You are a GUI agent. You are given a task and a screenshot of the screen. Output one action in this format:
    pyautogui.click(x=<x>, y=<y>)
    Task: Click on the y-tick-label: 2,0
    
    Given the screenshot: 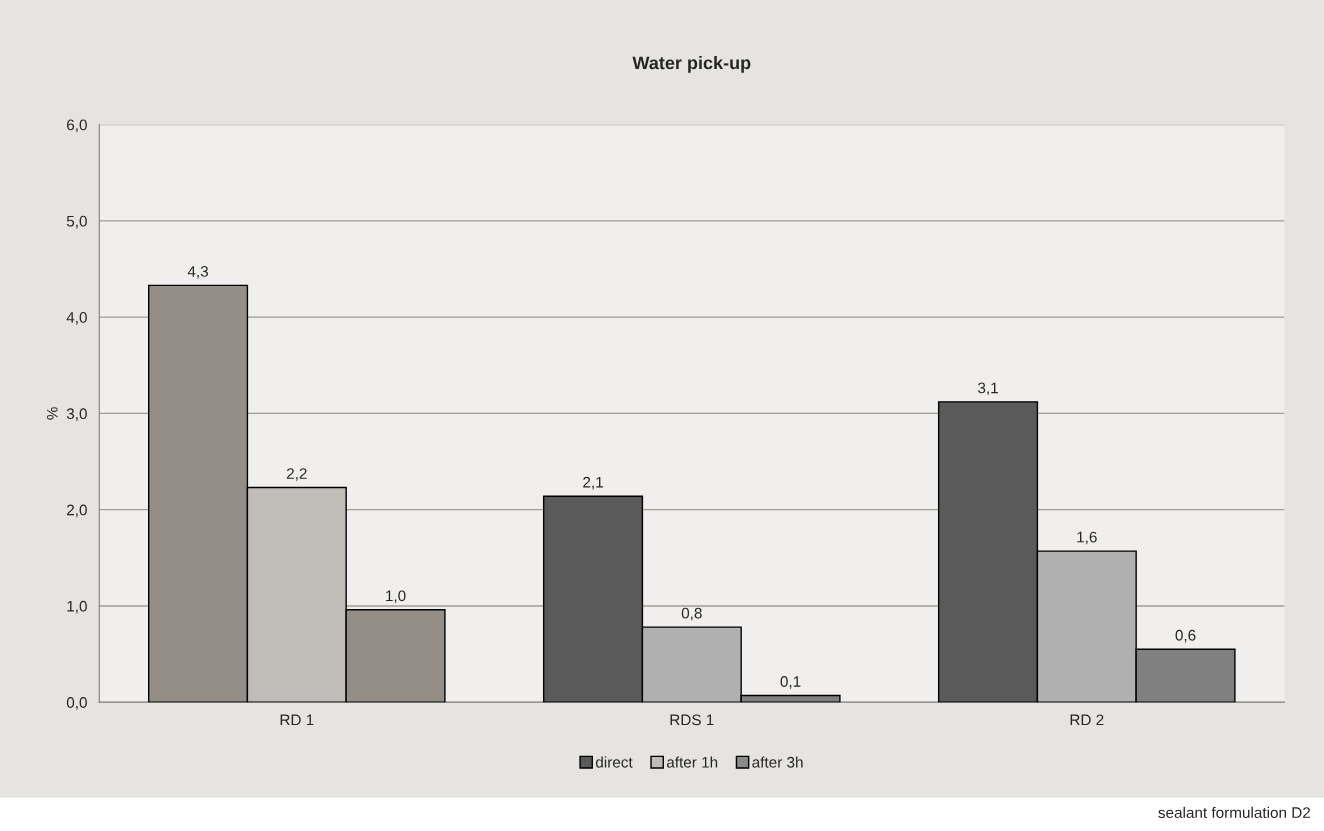 What is the action you would take?
    pyautogui.click(x=77, y=511)
    